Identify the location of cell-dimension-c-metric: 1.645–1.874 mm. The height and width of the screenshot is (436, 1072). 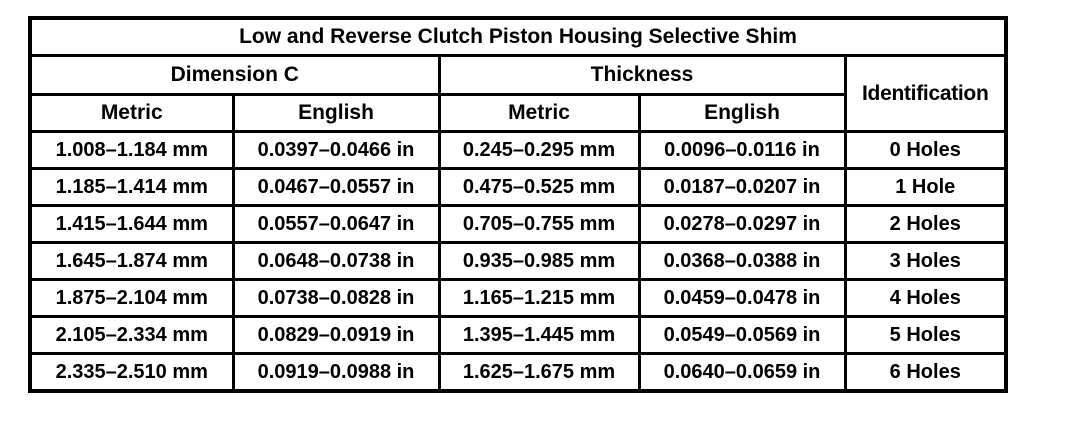
(131, 261).